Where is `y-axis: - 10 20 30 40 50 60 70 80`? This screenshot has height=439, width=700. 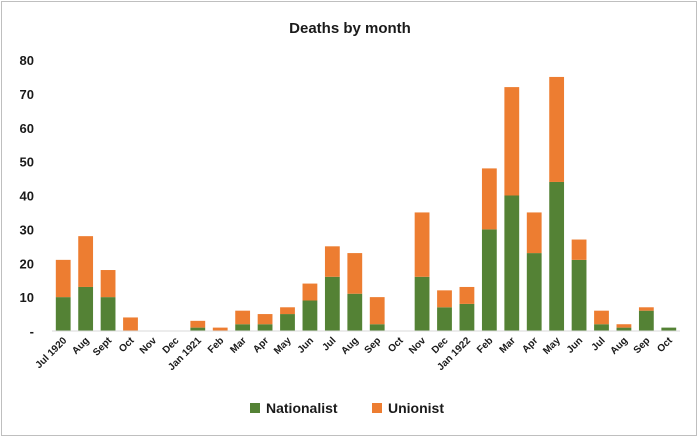
y-axis: - 10 20 30 40 50 60 70 80 is located at coordinates (27, 196).